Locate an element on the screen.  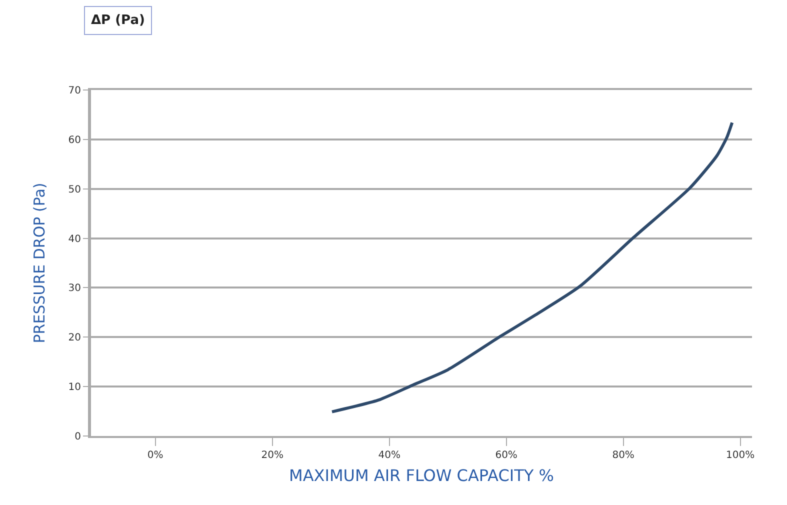
x-tick-label: 100% is located at coordinates (740, 455).